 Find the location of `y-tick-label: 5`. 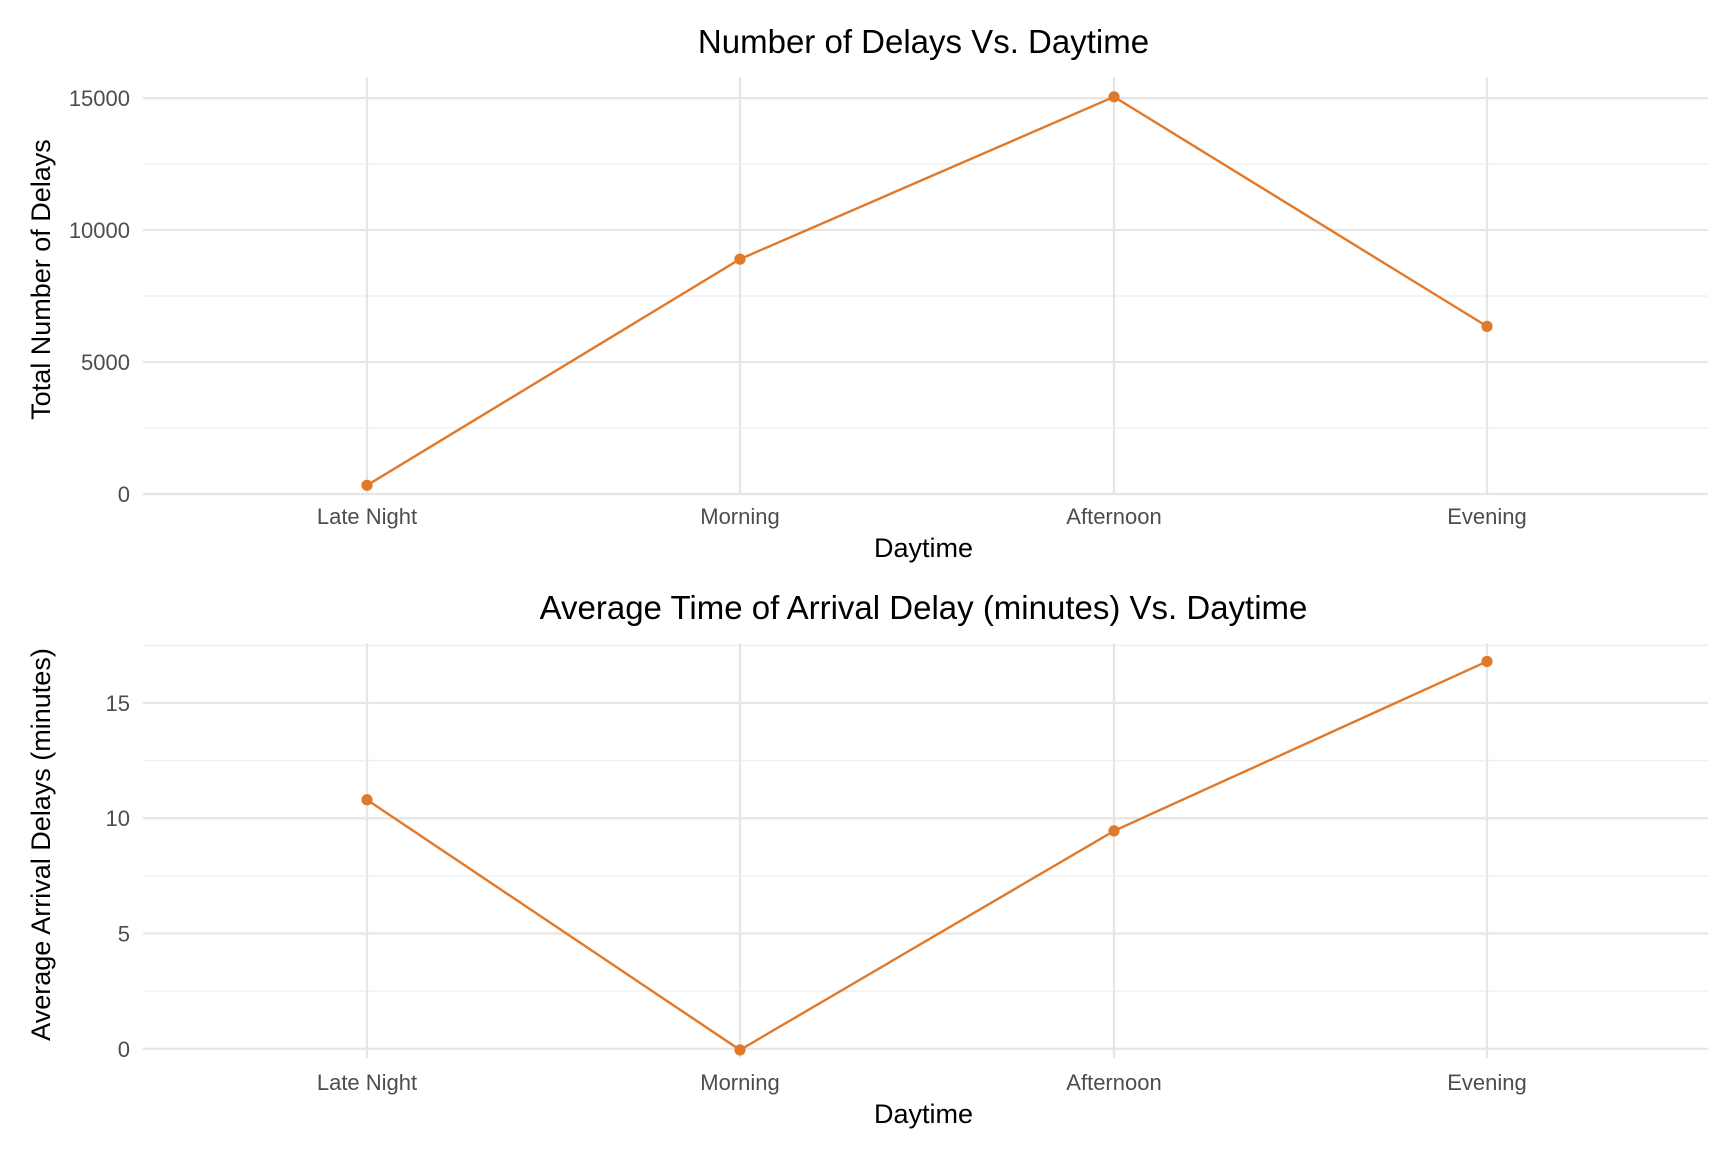

y-tick-label: 5 is located at coordinates (124, 934).